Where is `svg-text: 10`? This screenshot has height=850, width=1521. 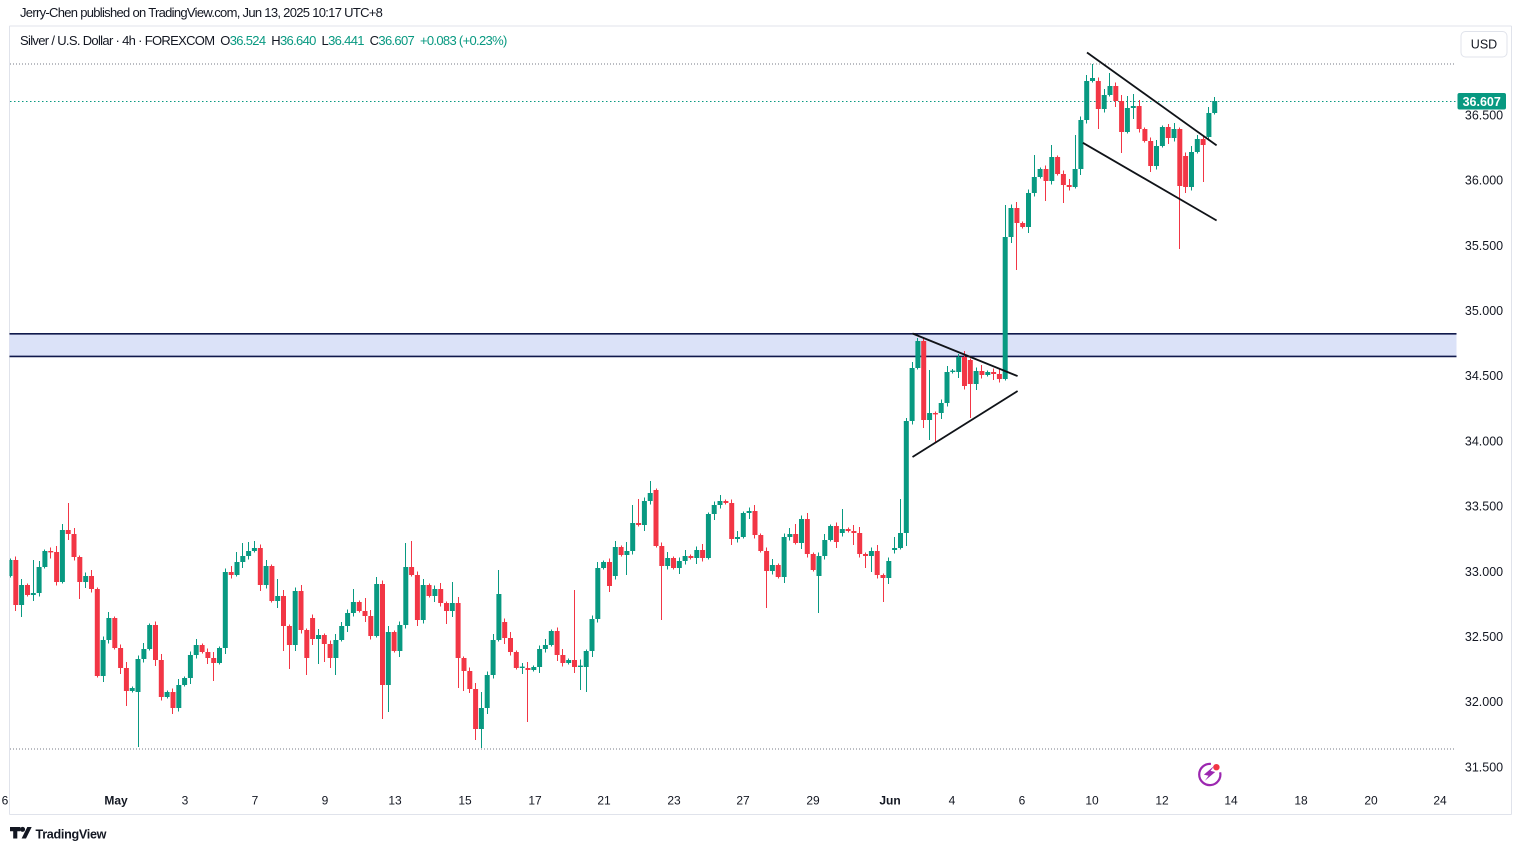 svg-text: 10 is located at coordinates (1092, 801).